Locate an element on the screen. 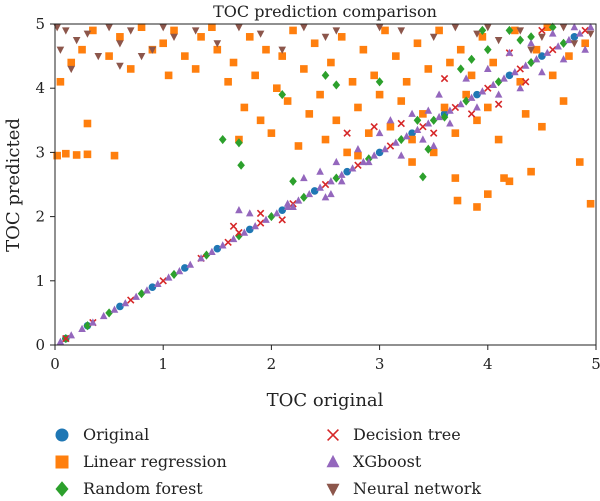 This screenshot has height=501, width=600. y-tick-label: 1 is located at coordinates (40, 281).